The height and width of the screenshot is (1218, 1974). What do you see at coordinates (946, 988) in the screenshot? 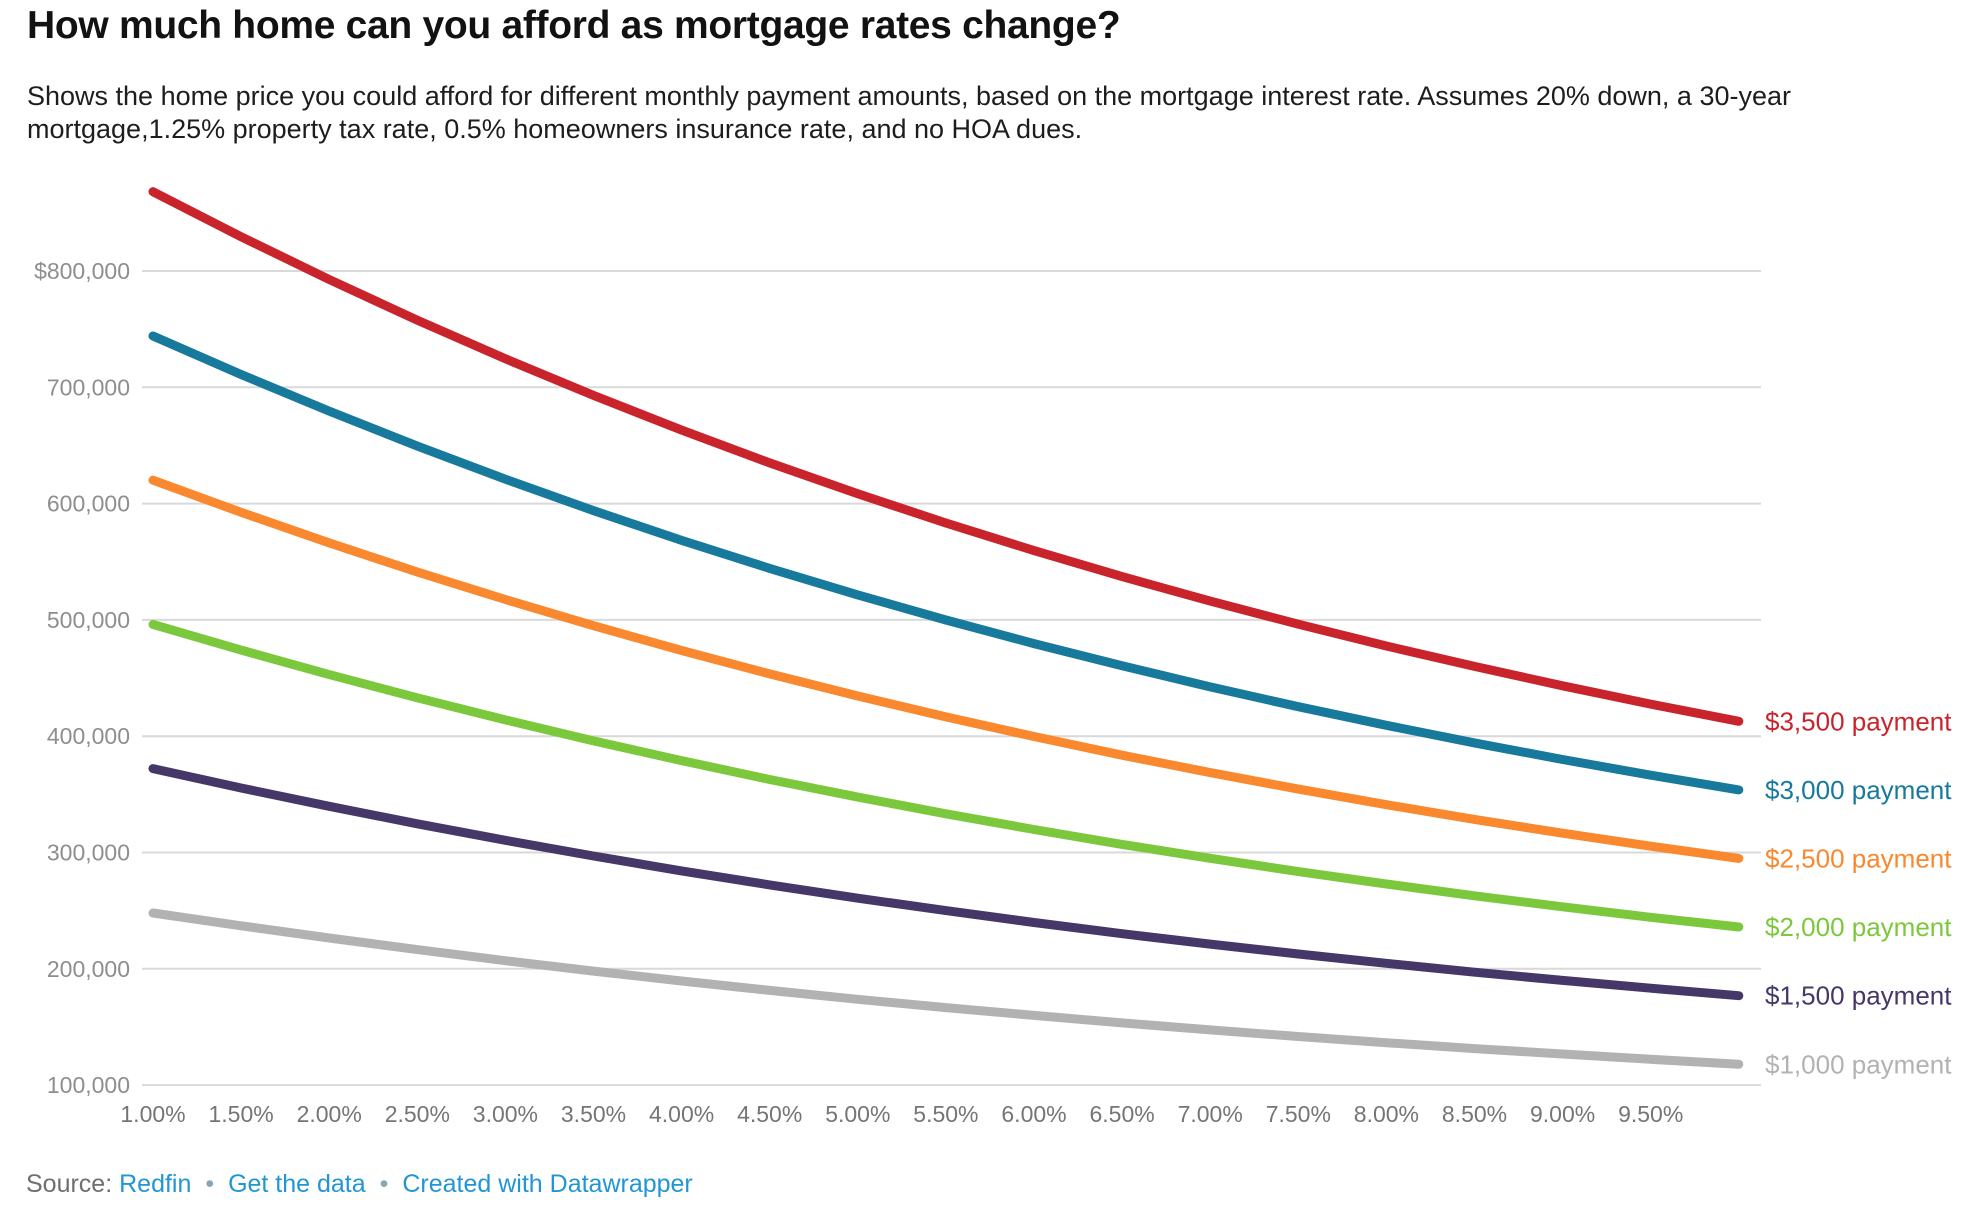
I see `line-1-000-payment` at bounding box center [946, 988].